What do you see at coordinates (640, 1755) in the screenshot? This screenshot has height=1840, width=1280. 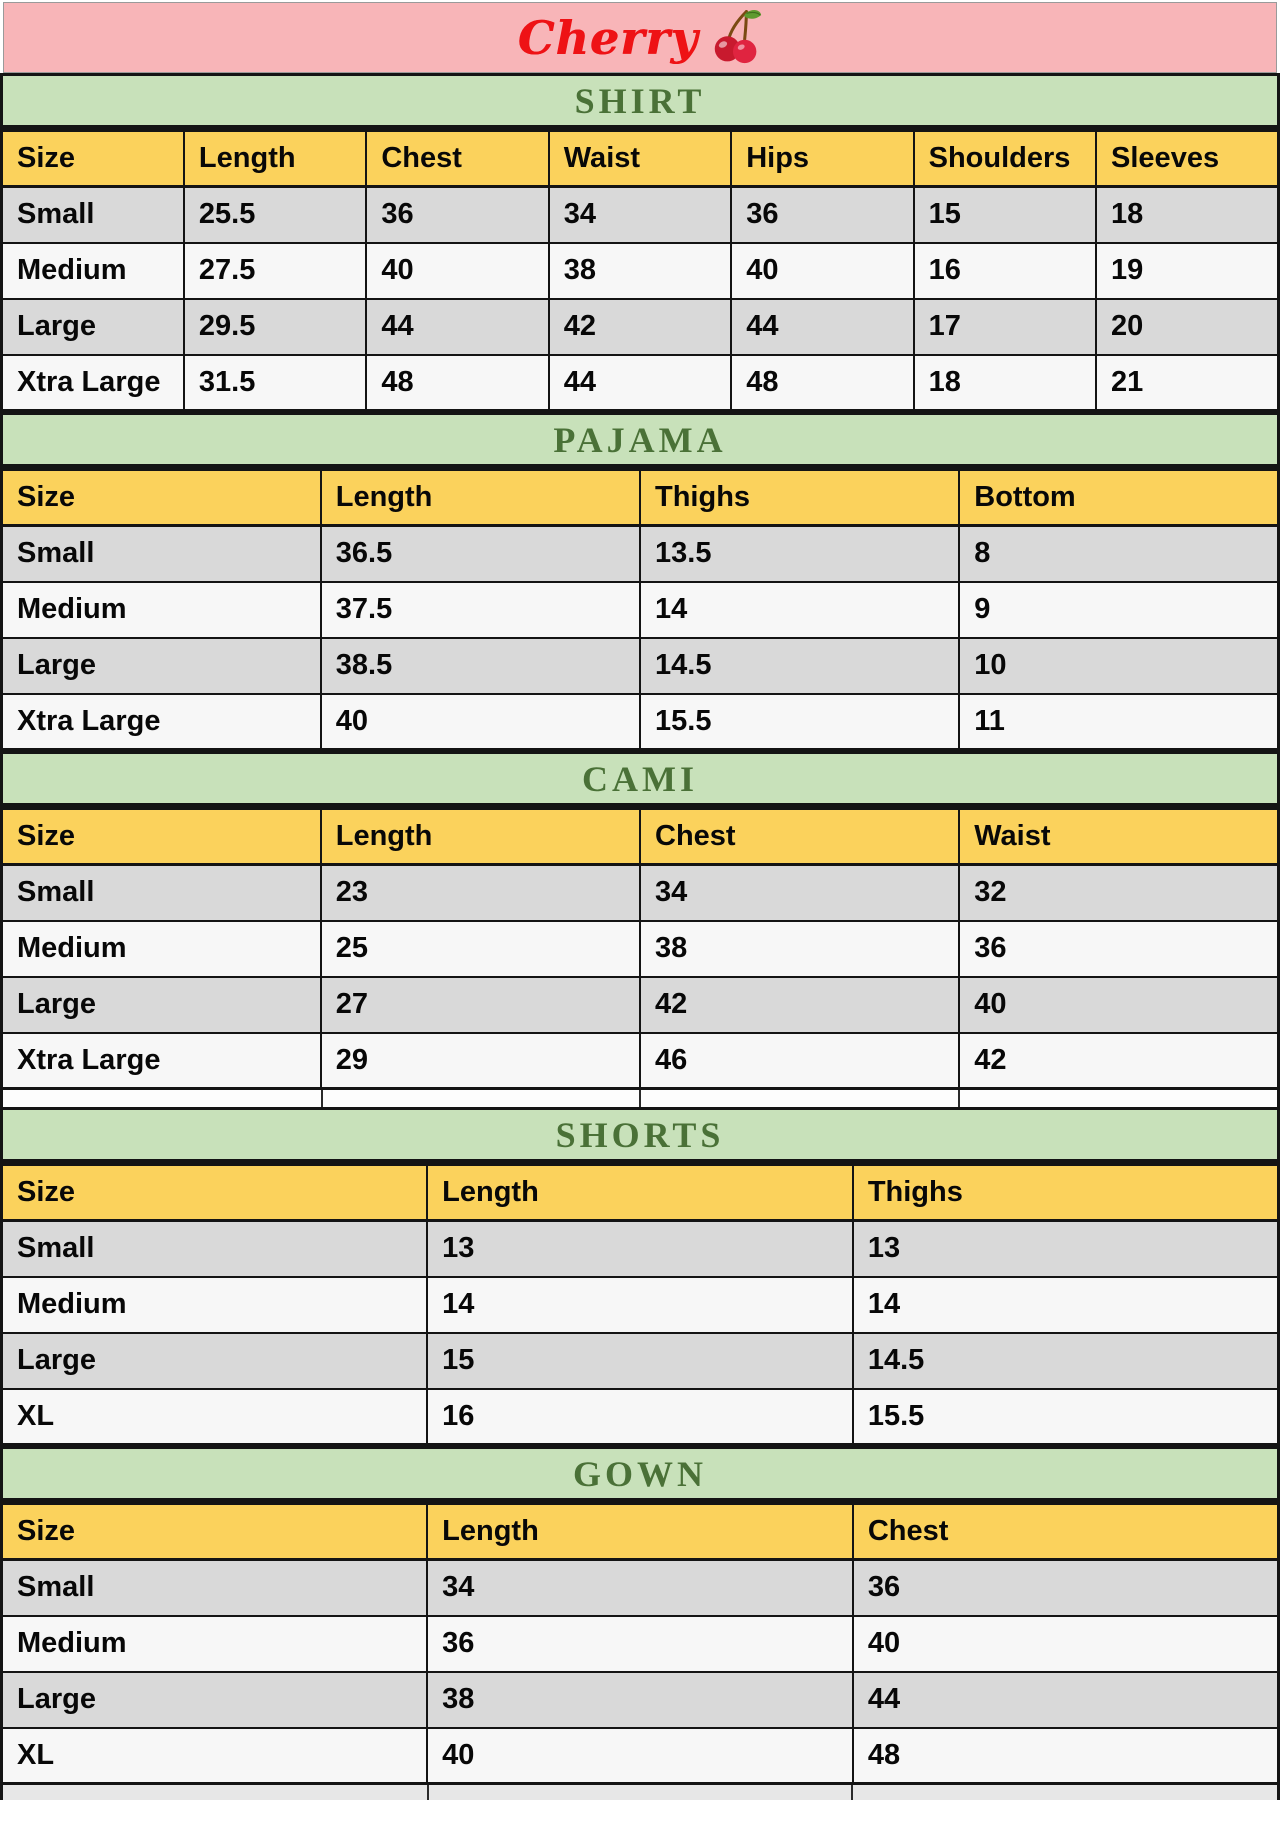 I see `table-row: XL 40 48` at bounding box center [640, 1755].